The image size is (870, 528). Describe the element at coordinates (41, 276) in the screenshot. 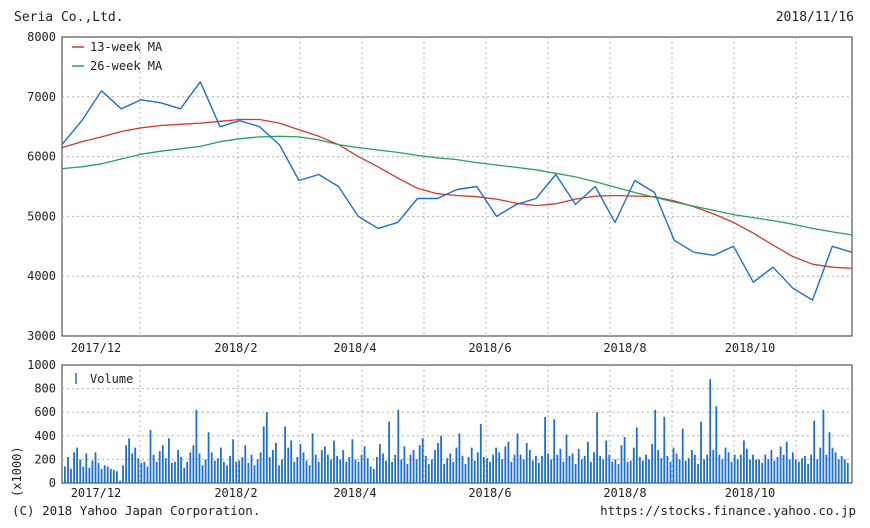

I see `price-y-tick-label: 4000` at that location.